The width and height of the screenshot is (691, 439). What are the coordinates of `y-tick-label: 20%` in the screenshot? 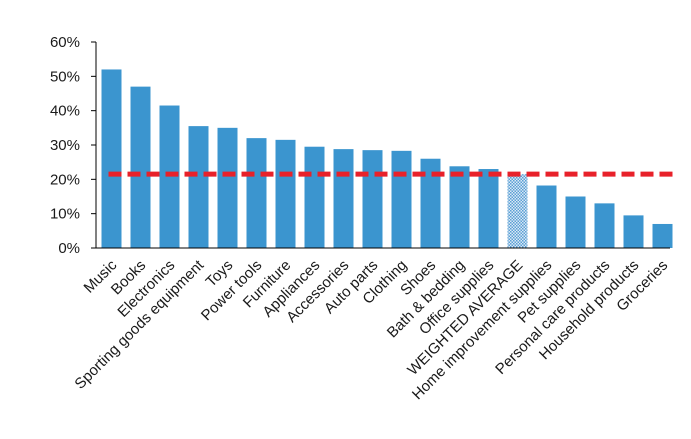 It's located at (65, 179).